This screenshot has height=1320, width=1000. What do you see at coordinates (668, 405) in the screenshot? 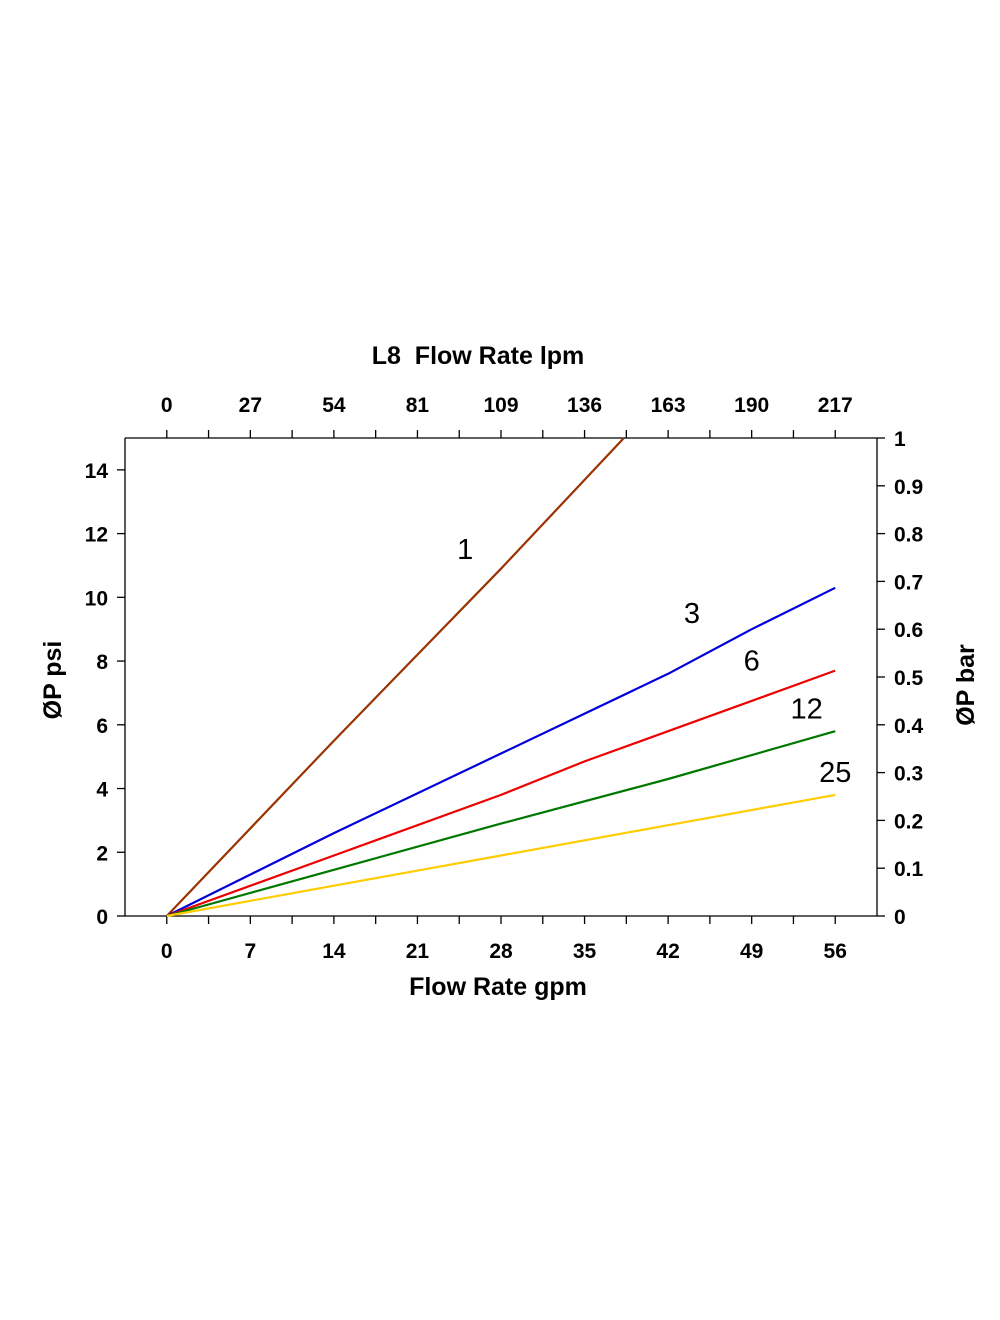
I see `x-tick-label-top: 163` at bounding box center [668, 405].